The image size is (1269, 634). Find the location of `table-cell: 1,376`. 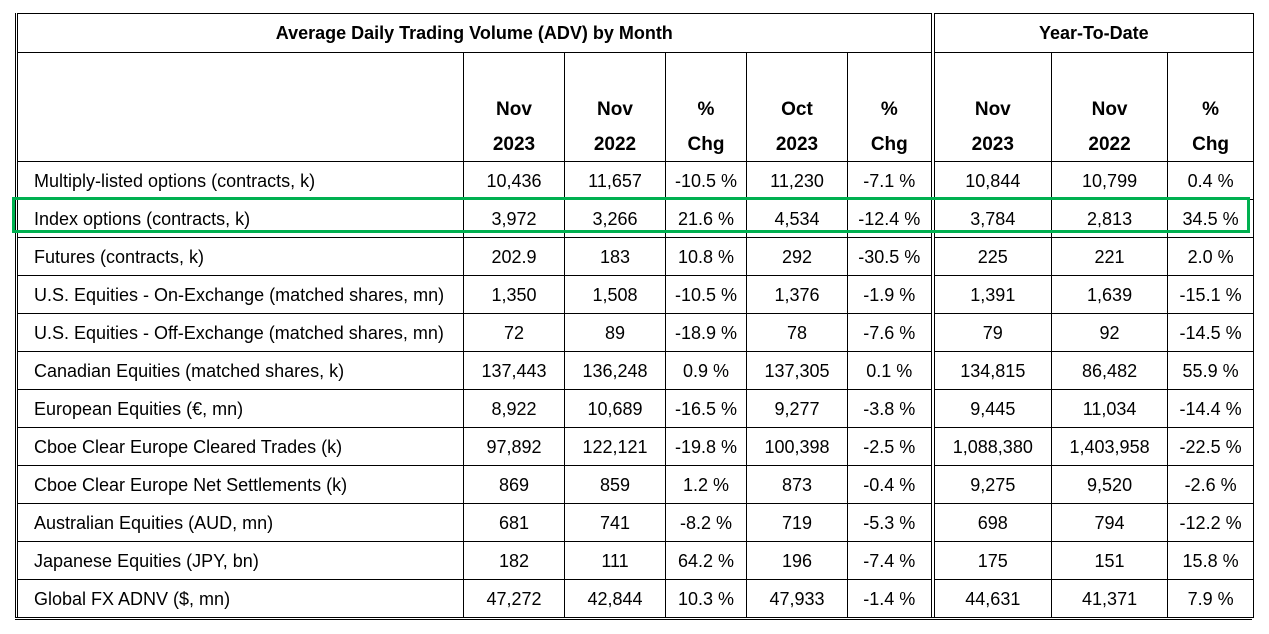

table-cell: 1,376 is located at coordinates (797, 294).